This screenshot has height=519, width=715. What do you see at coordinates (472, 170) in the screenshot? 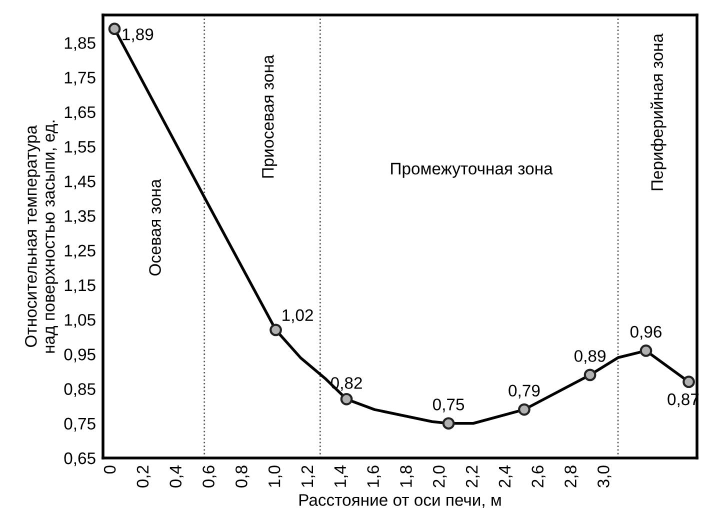
I see `annotation: Промежуточная зона` at bounding box center [472, 170].